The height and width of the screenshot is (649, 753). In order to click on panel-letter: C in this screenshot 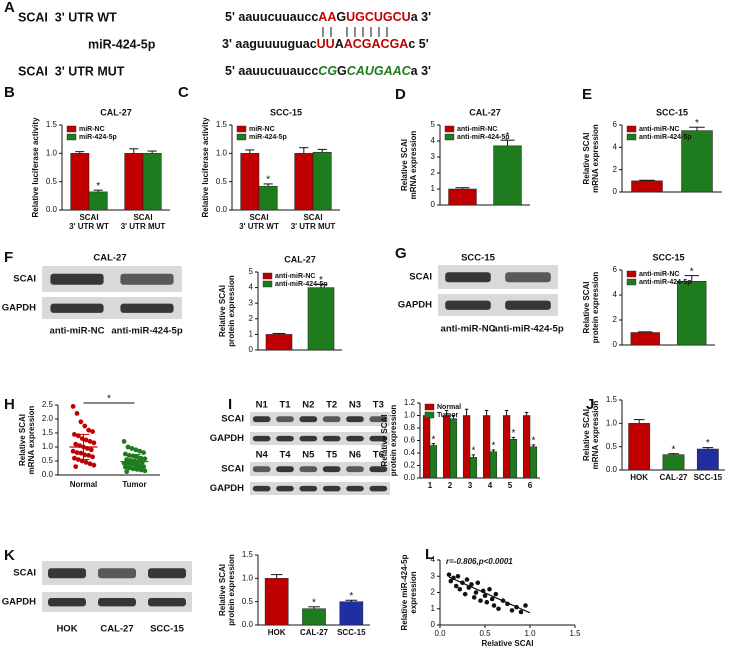, I will do `click(183, 92)`.